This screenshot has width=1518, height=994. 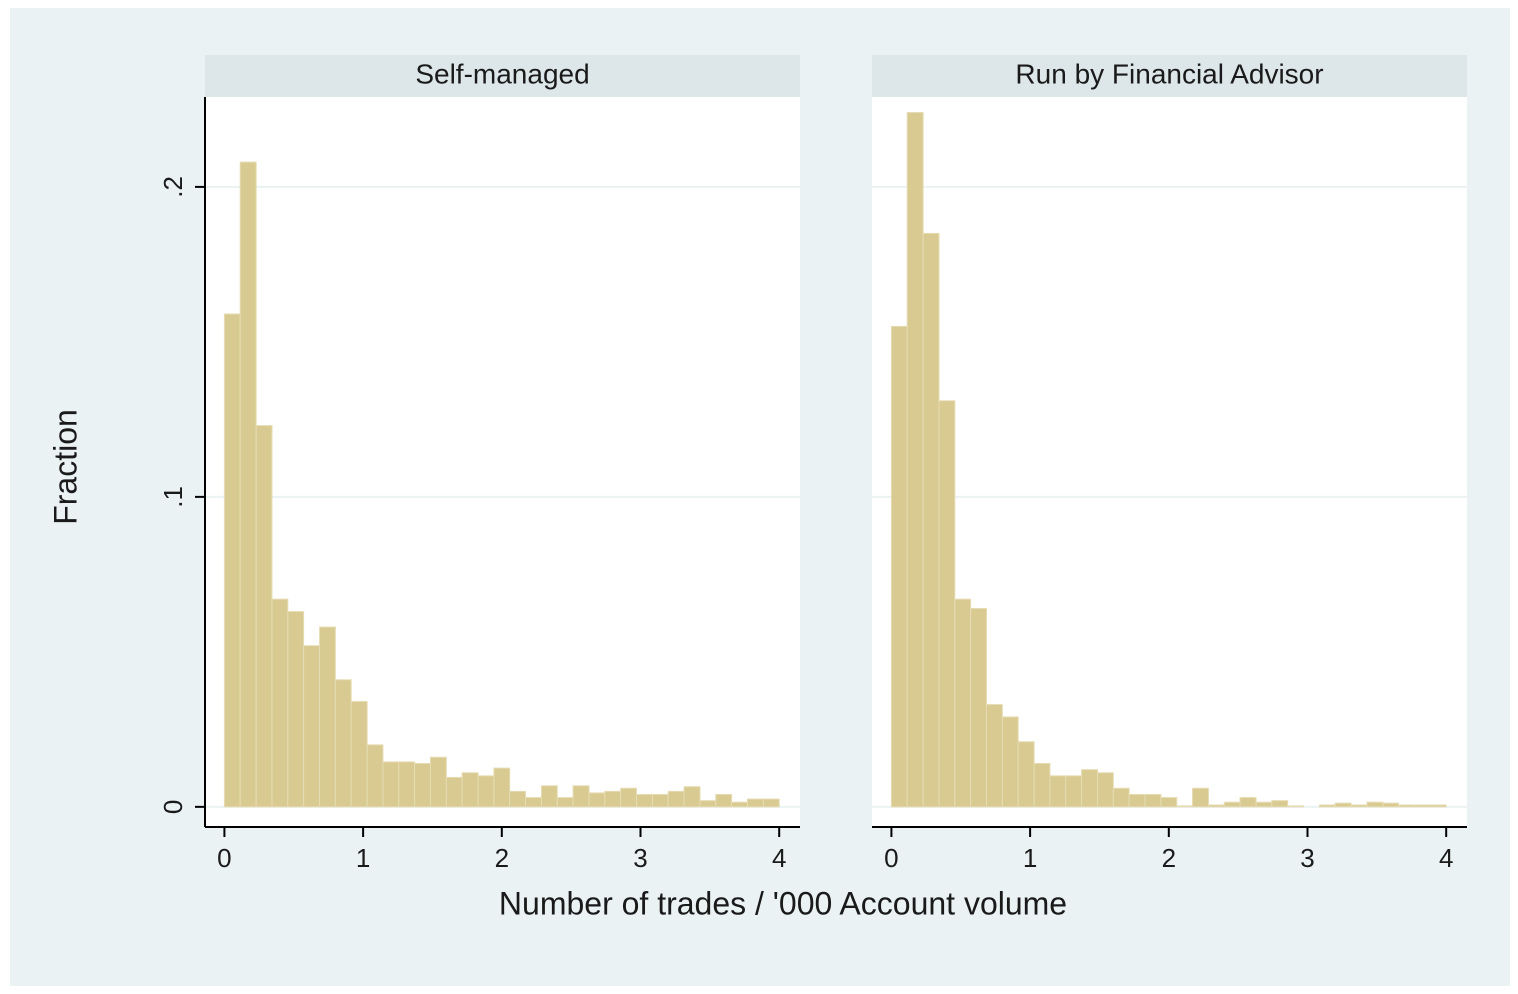 What do you see at coordinates (173, 497) in the screenshot?
I see `y-tick-label: .1` at bounding box center [173, 497].